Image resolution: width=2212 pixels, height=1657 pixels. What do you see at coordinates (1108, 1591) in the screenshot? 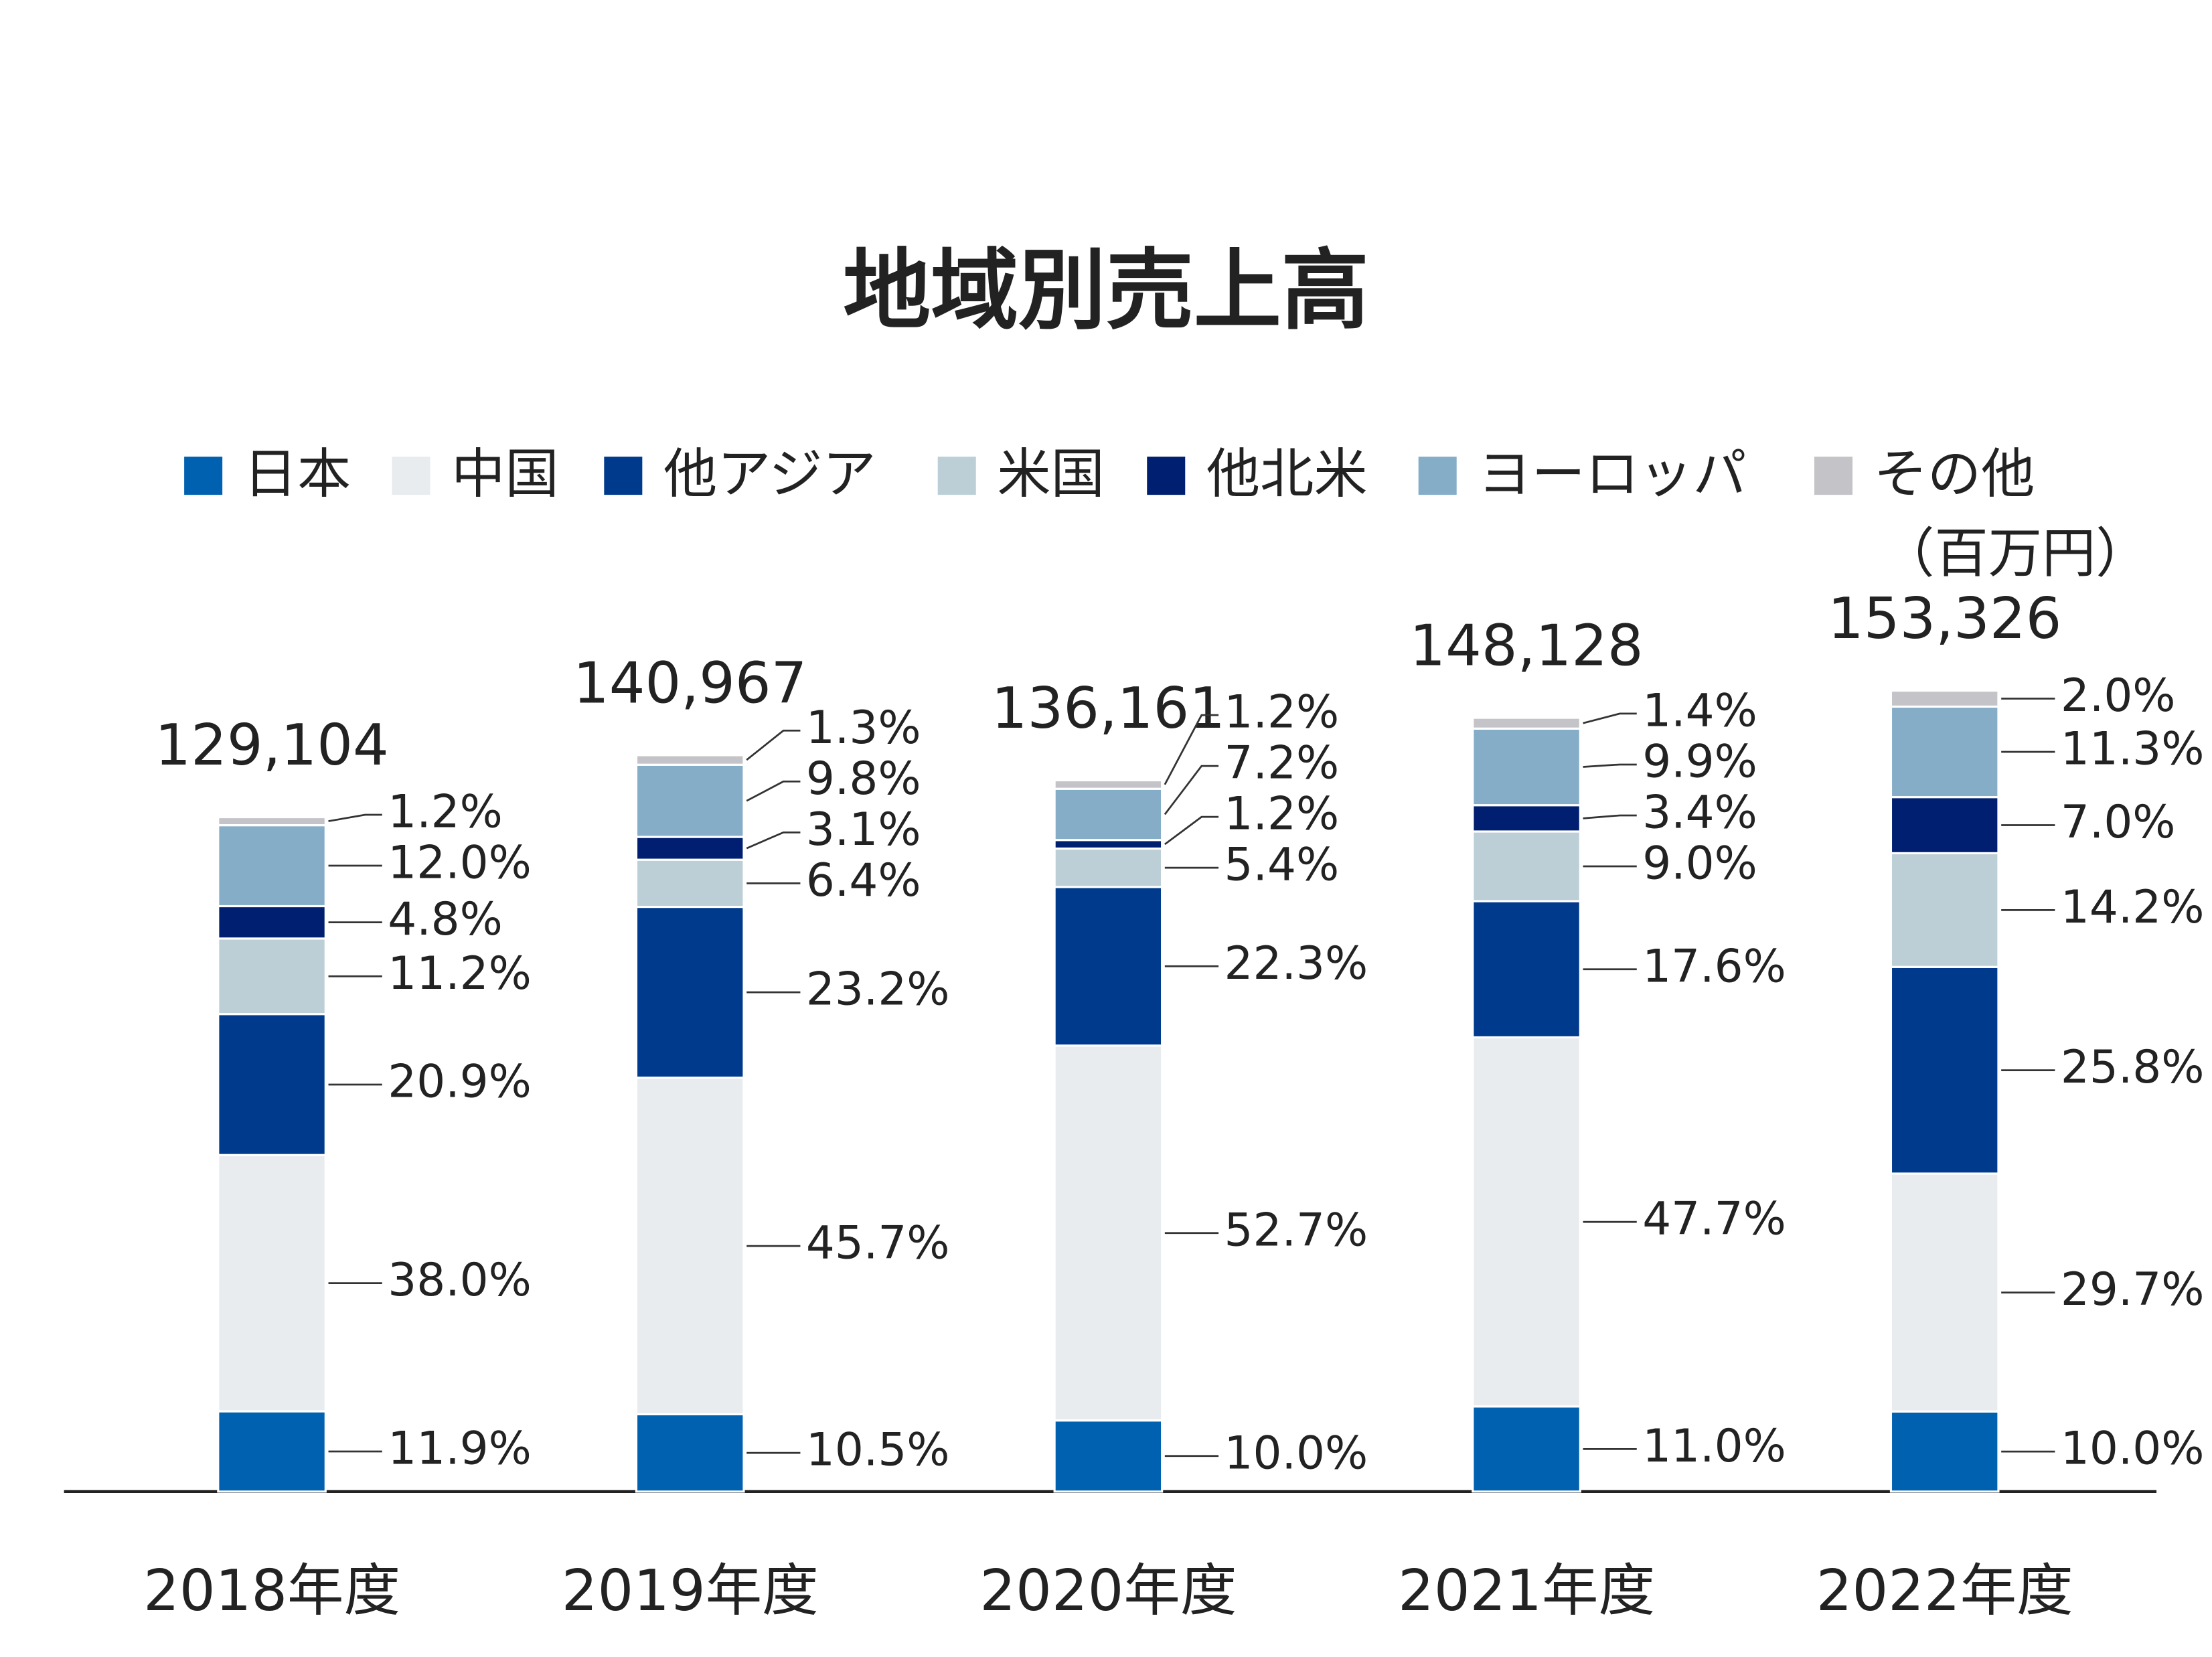
I see `x-tick-label: 2020年度` at bounding box center [1108, 1591].